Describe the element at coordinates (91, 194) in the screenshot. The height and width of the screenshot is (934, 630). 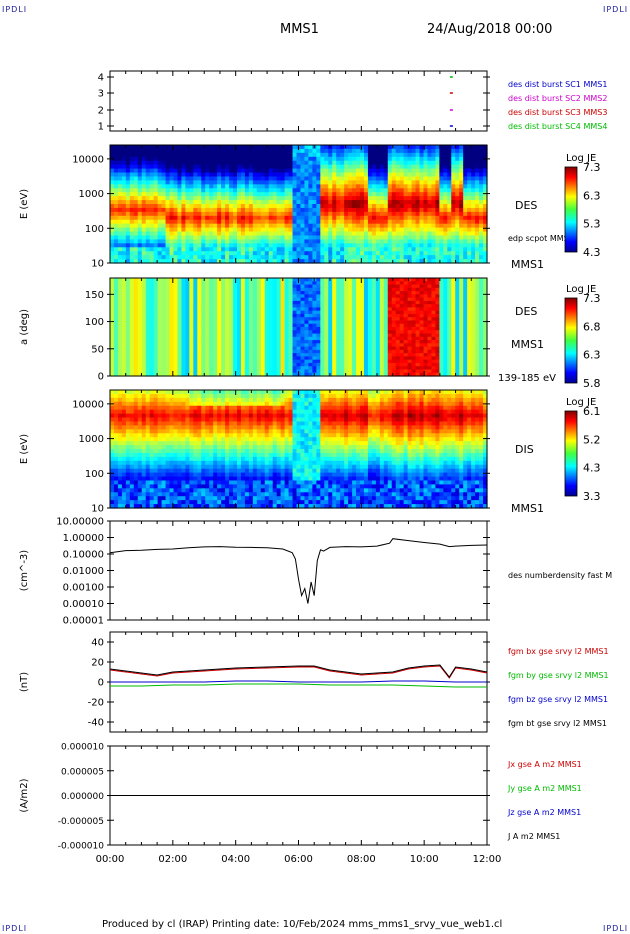
I see `y-tick-label-des-energy: 1000` at that location.